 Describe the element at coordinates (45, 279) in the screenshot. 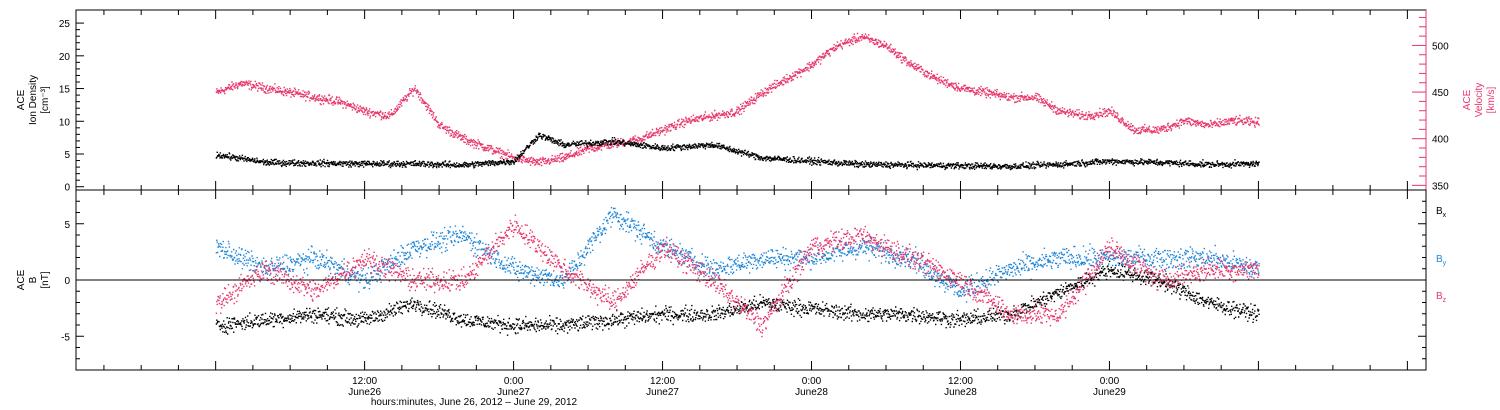

I see `b-ylabel-line-3: [nT]` at that location.